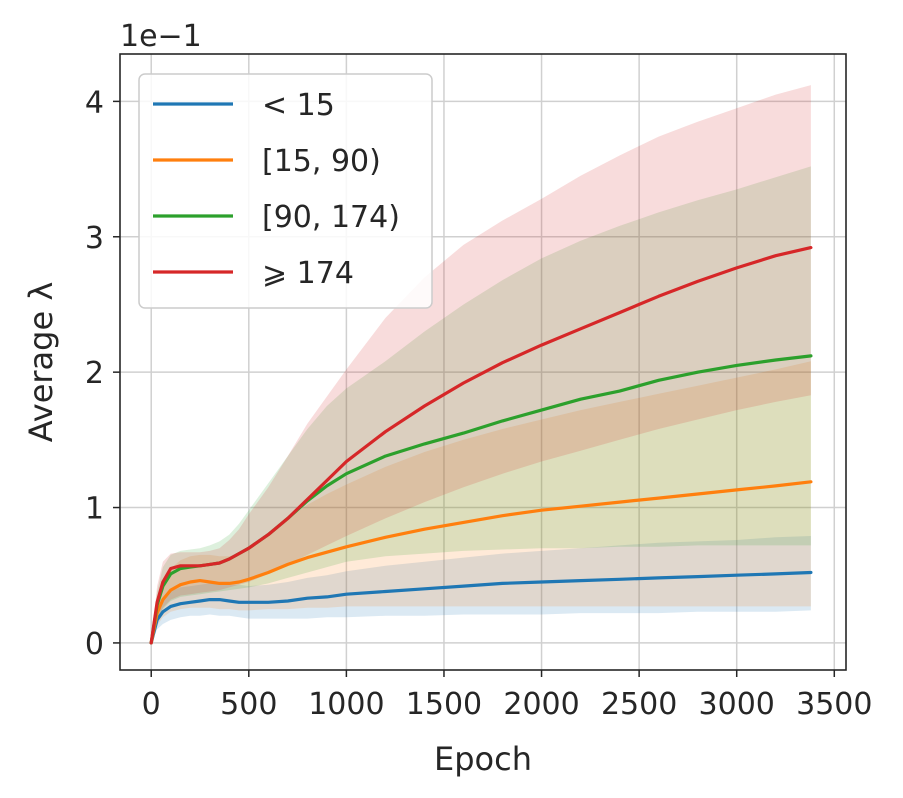  I want to click on x-axis-title: Epoch, so click(483, 759).